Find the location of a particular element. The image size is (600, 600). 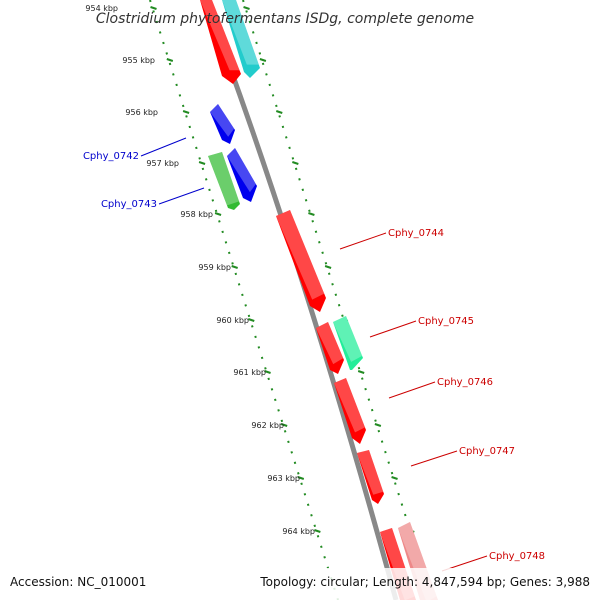

scale-tick-label: 959 kbp is located at coordinates (214, 267).